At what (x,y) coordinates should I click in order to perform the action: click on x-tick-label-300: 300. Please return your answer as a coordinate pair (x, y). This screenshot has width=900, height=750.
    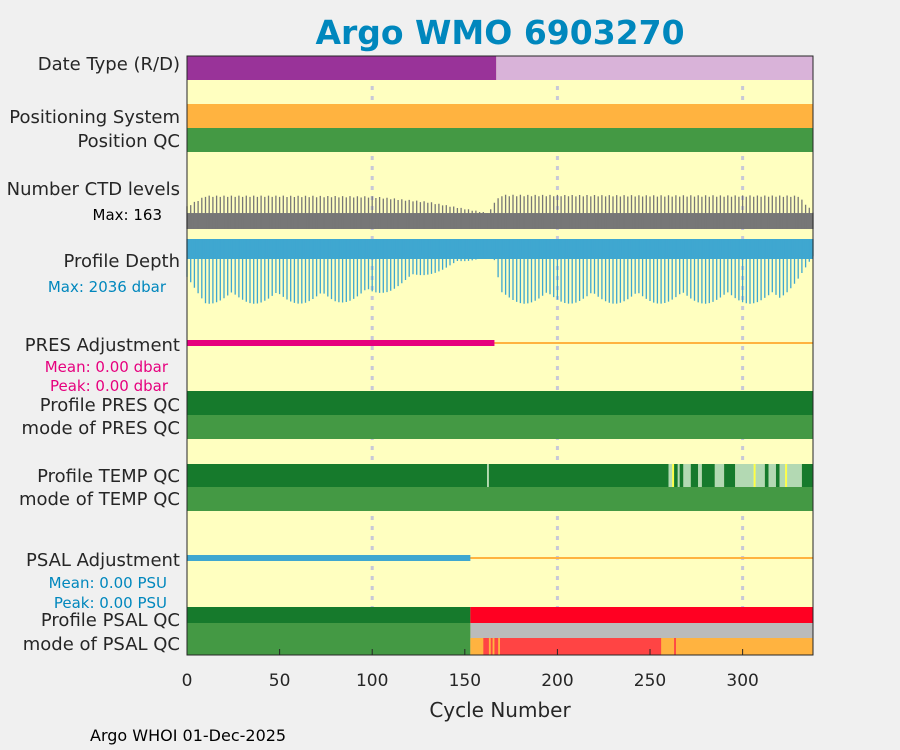
    Looking at the image, I should click on (742, 681).